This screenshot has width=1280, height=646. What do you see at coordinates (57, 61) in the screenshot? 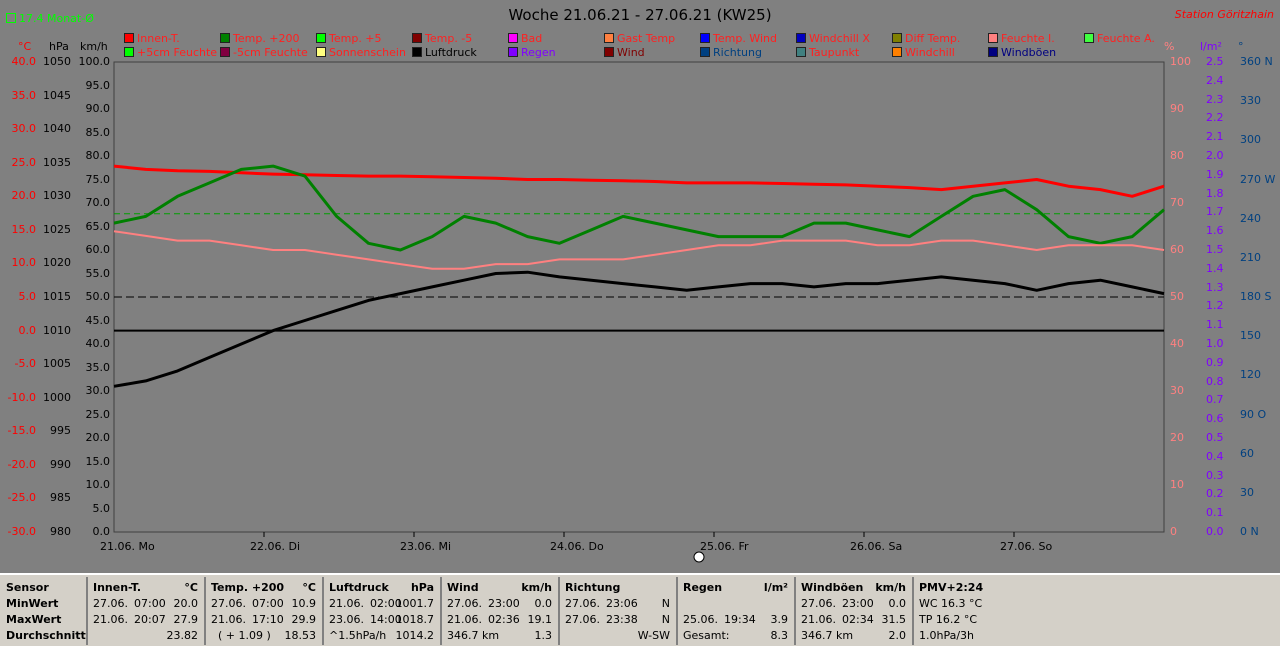
I see `pressure-axis-tick: 1050` at bounding box center [57, 61].